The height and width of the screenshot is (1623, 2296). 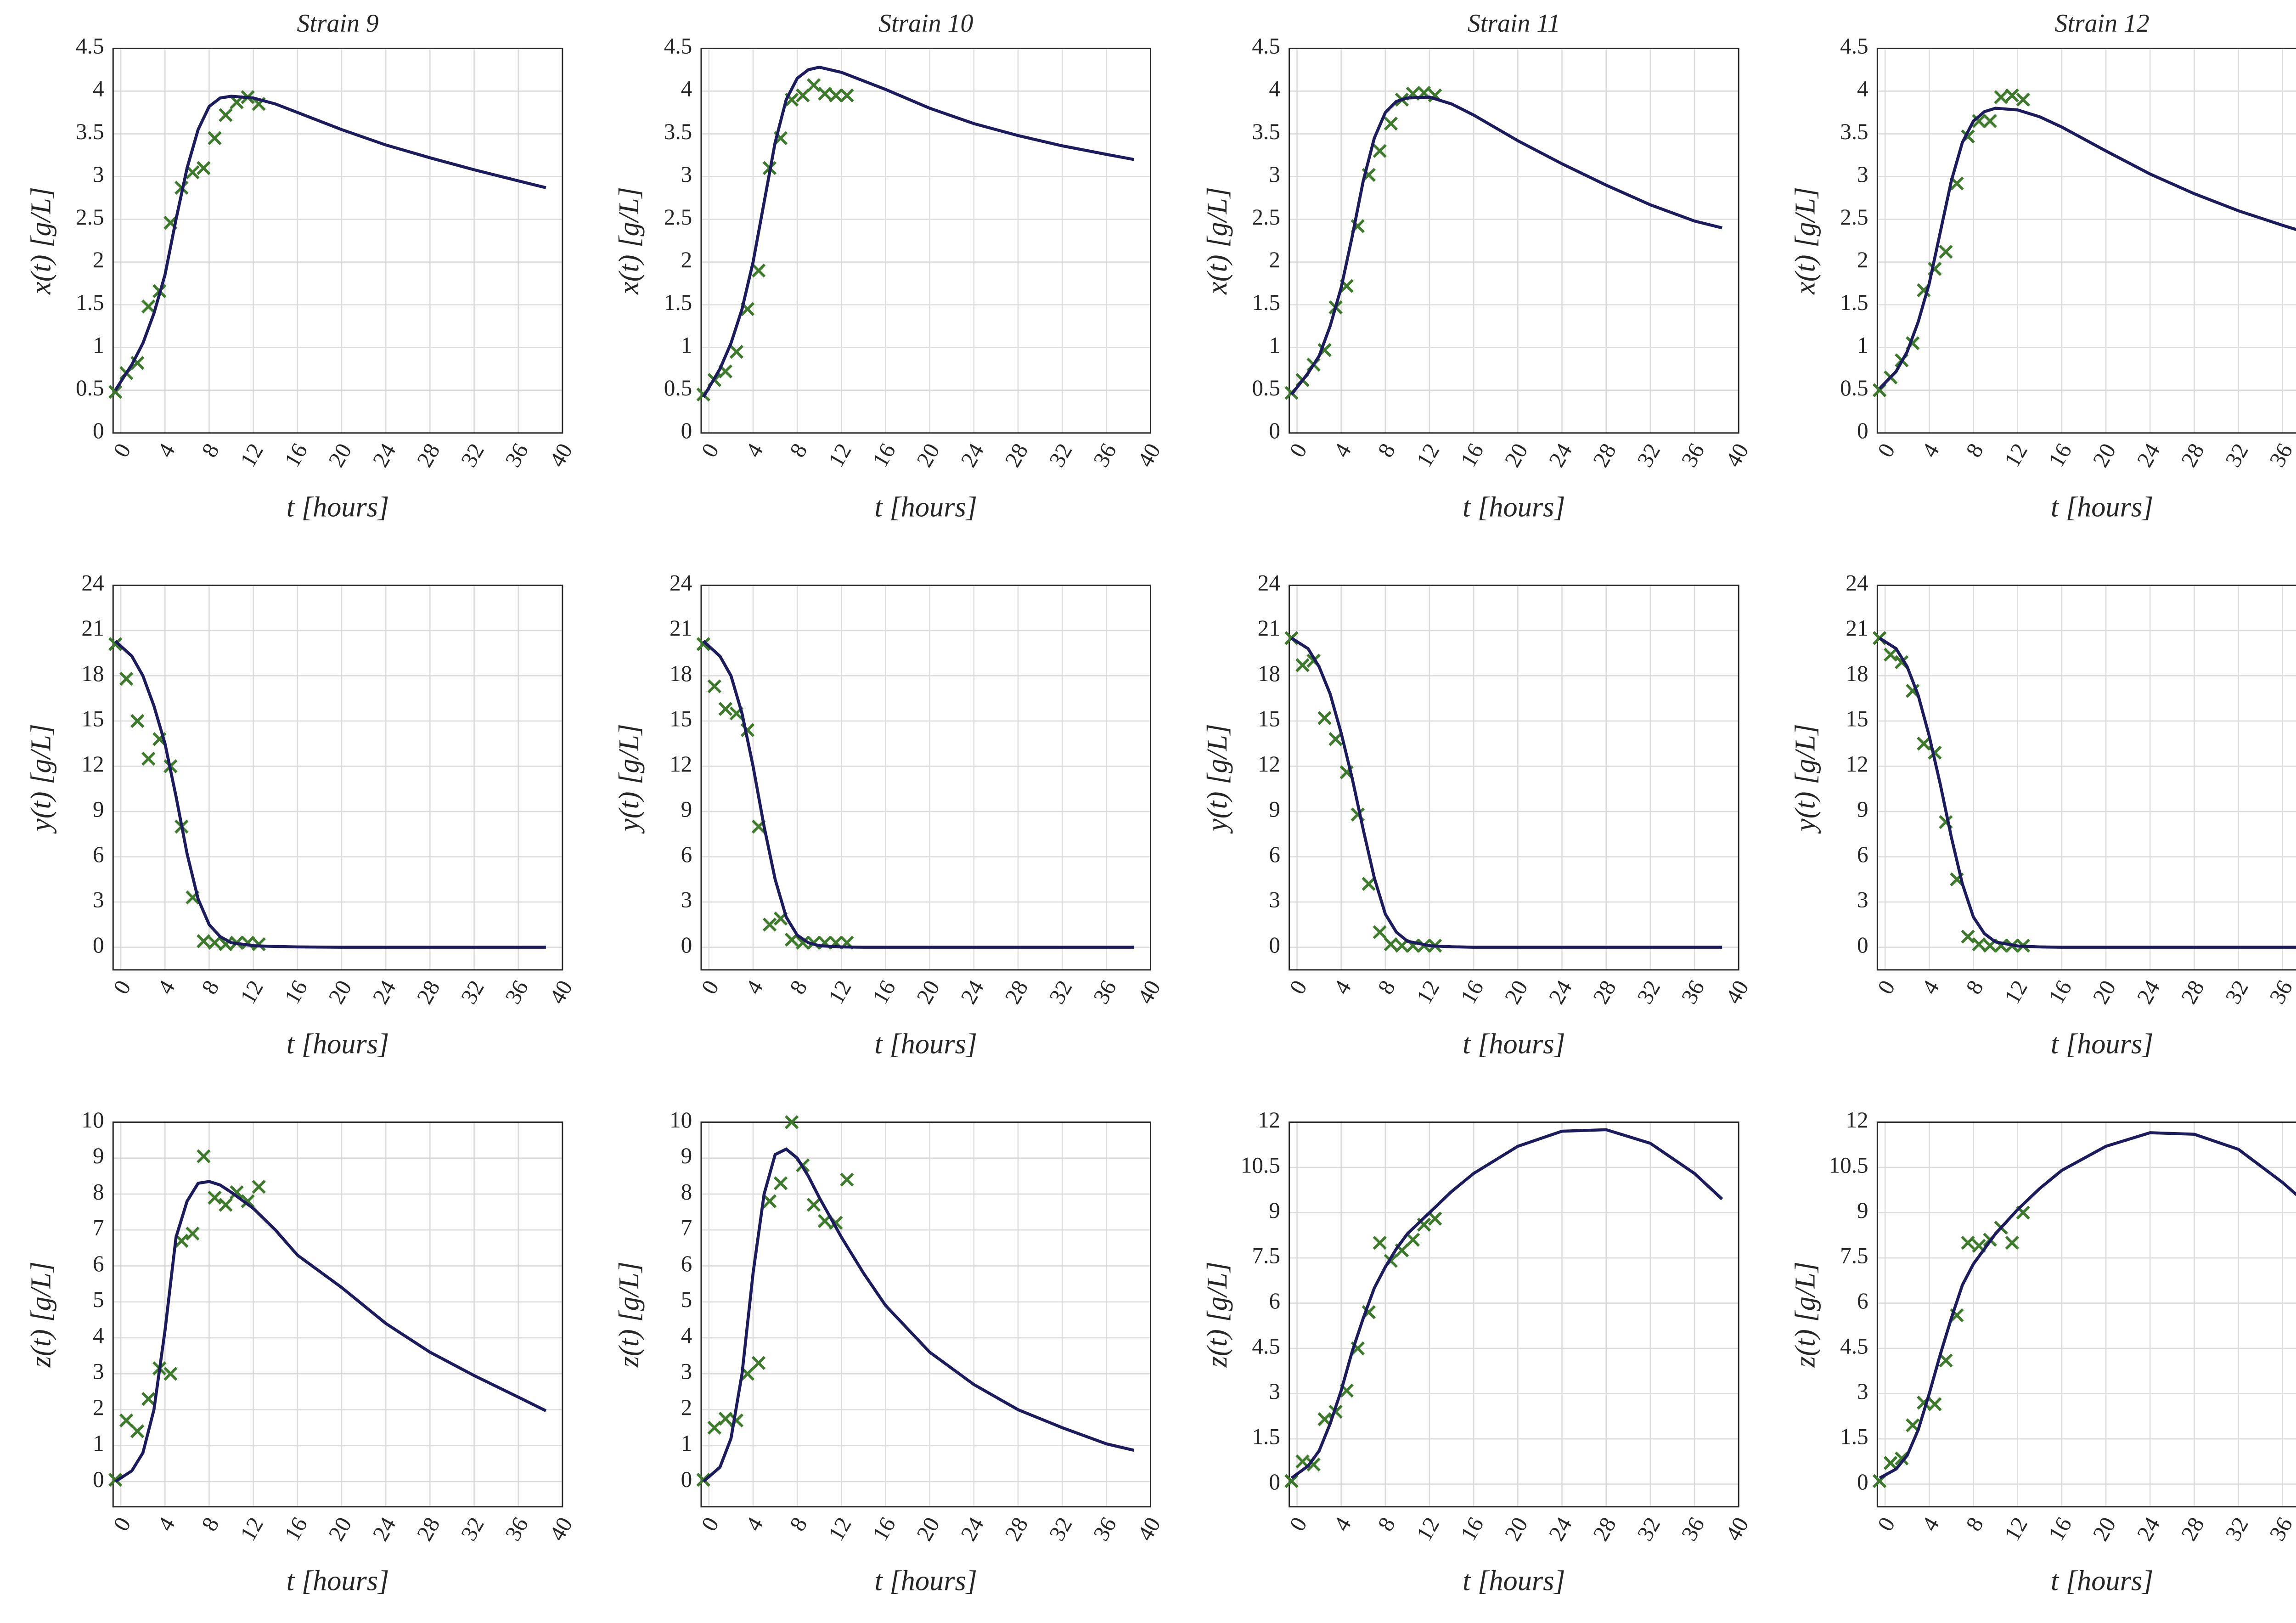 I want to click on y-tick-label: 10.5, so click(x=1260, y=1165).